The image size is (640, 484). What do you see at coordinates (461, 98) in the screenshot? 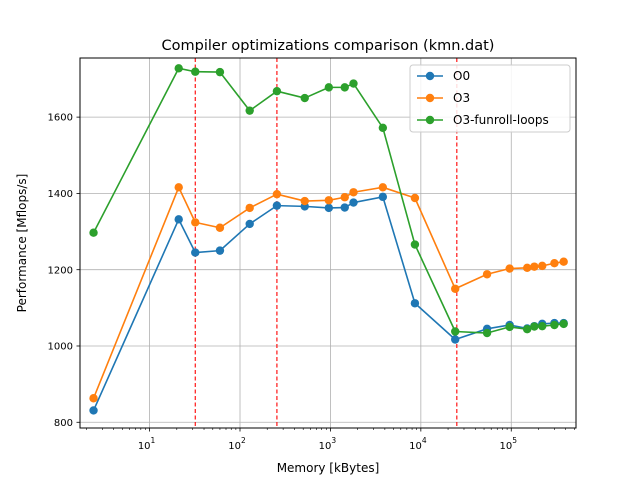
I see `legend-label: O3` at bounding box center [461, 98].